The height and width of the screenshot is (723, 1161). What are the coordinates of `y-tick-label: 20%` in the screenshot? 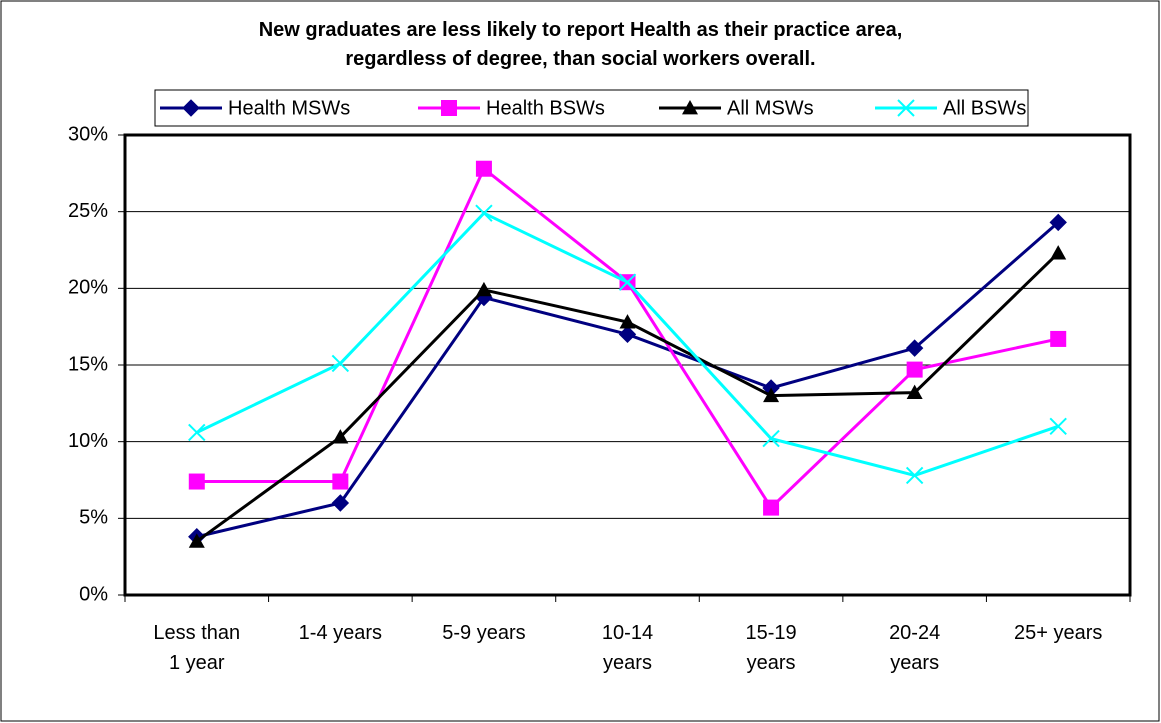 It's located at (88, 288).